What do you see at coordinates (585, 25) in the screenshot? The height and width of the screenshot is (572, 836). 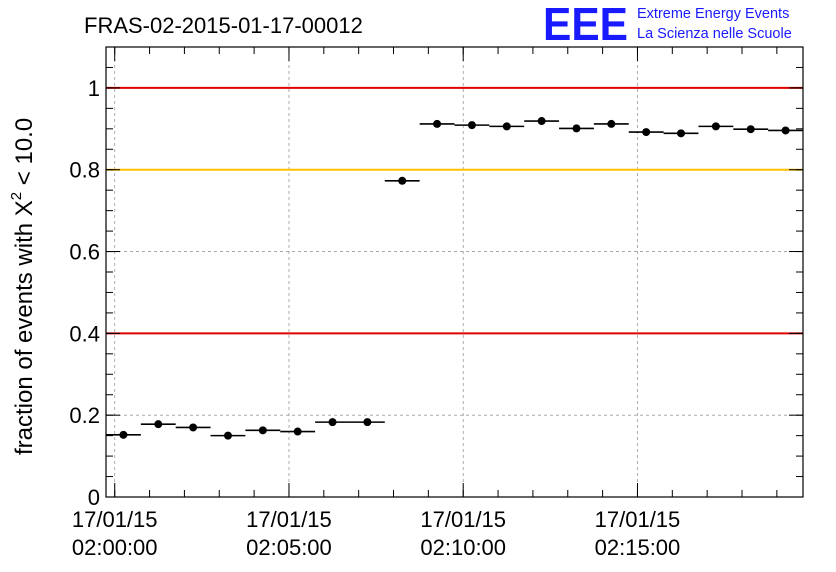 I see `eee-logo-letters: EEE` at bounding box center [585, 25].